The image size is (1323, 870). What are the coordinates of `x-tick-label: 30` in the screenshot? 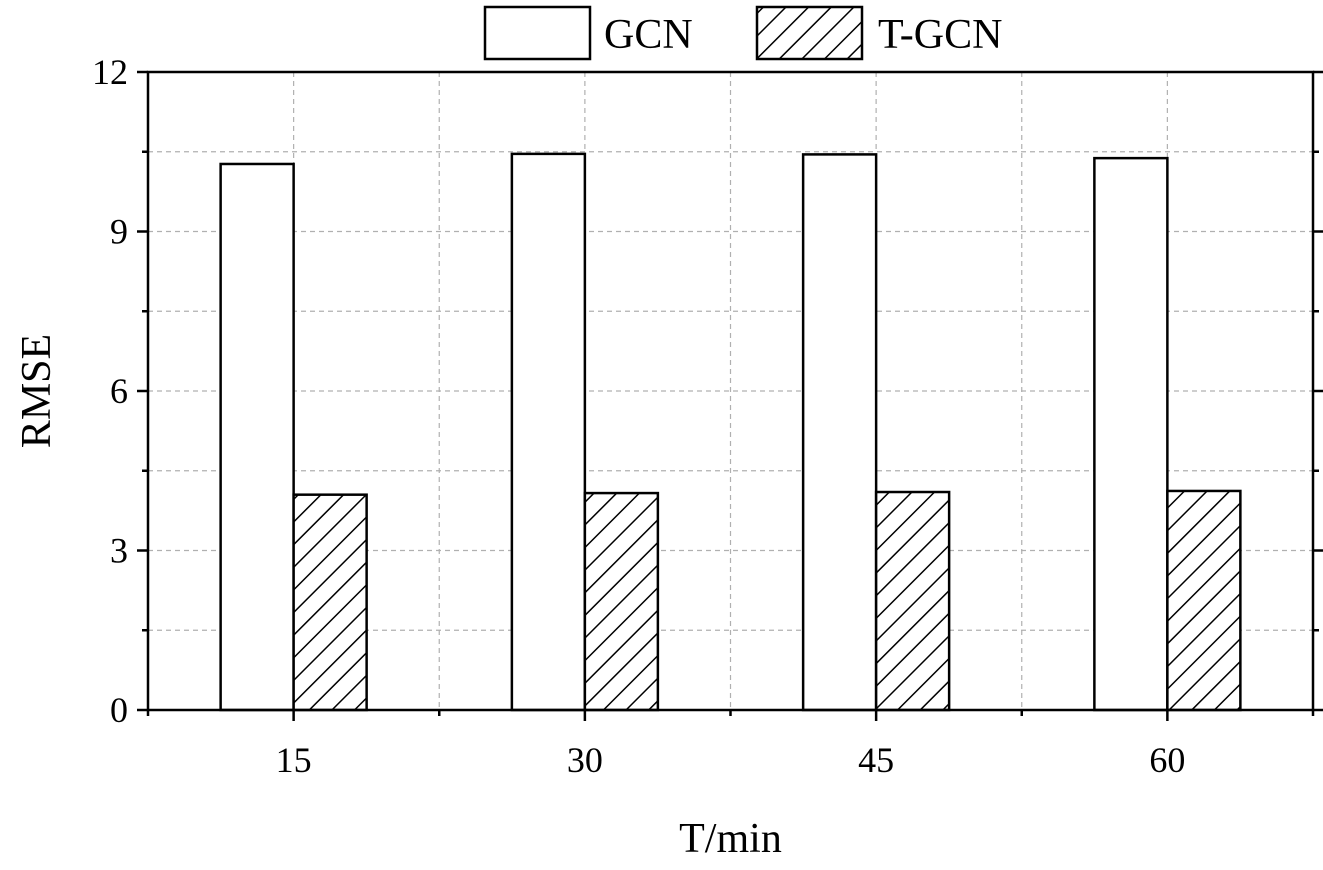 It's located at (585, 760).